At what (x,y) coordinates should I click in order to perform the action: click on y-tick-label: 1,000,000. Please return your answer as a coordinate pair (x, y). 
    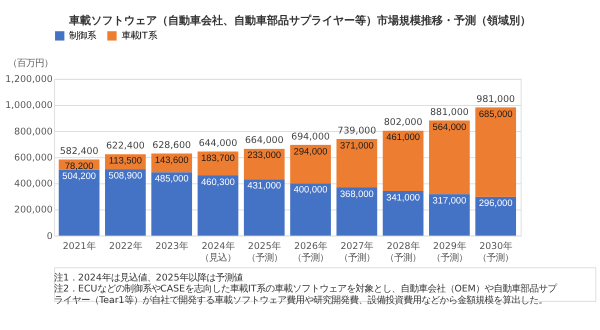
    Looking at the image, I should click on (29, 106).